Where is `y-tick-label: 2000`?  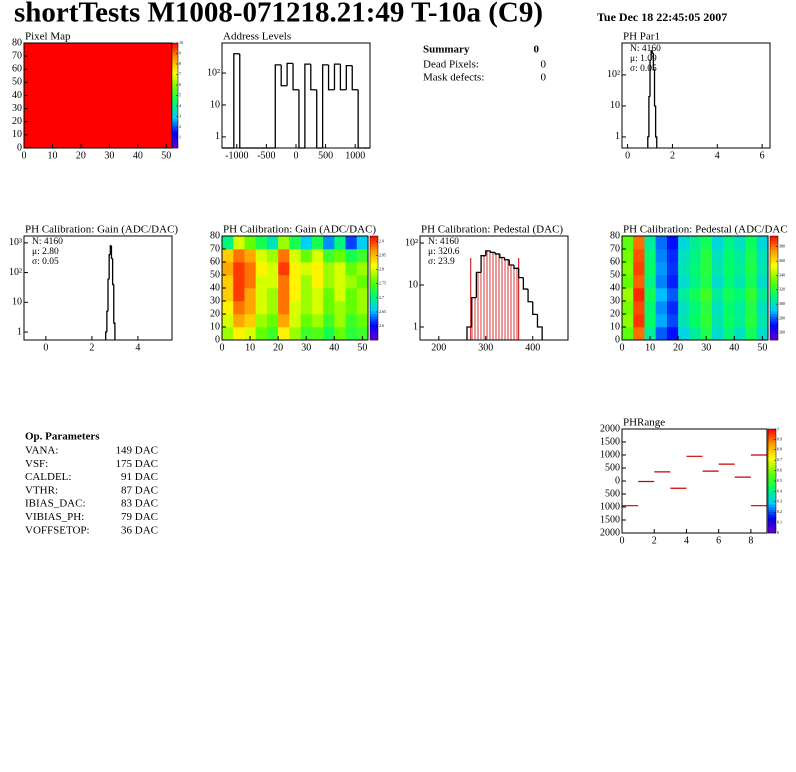
y-tick-label: 2000 is located at coordinates (610, 428).